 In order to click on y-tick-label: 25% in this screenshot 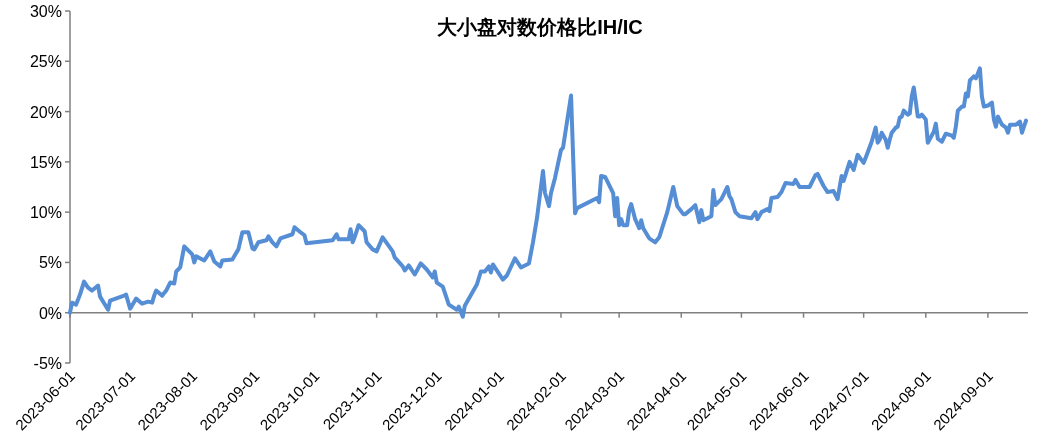, I will do `click(45, 62)`.